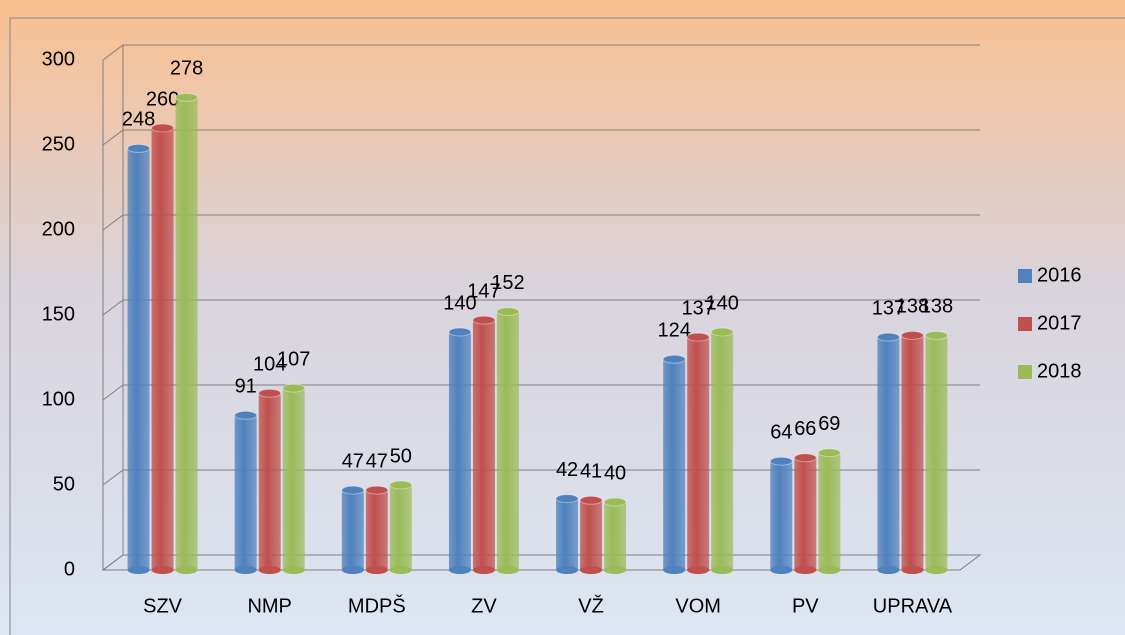 Image resolution: width=1125 pixels, height=635 pixels. Describe the element at coordinates (377, 605) in the screenshot. I see `x-tick-label: MDPŠ` at that location.